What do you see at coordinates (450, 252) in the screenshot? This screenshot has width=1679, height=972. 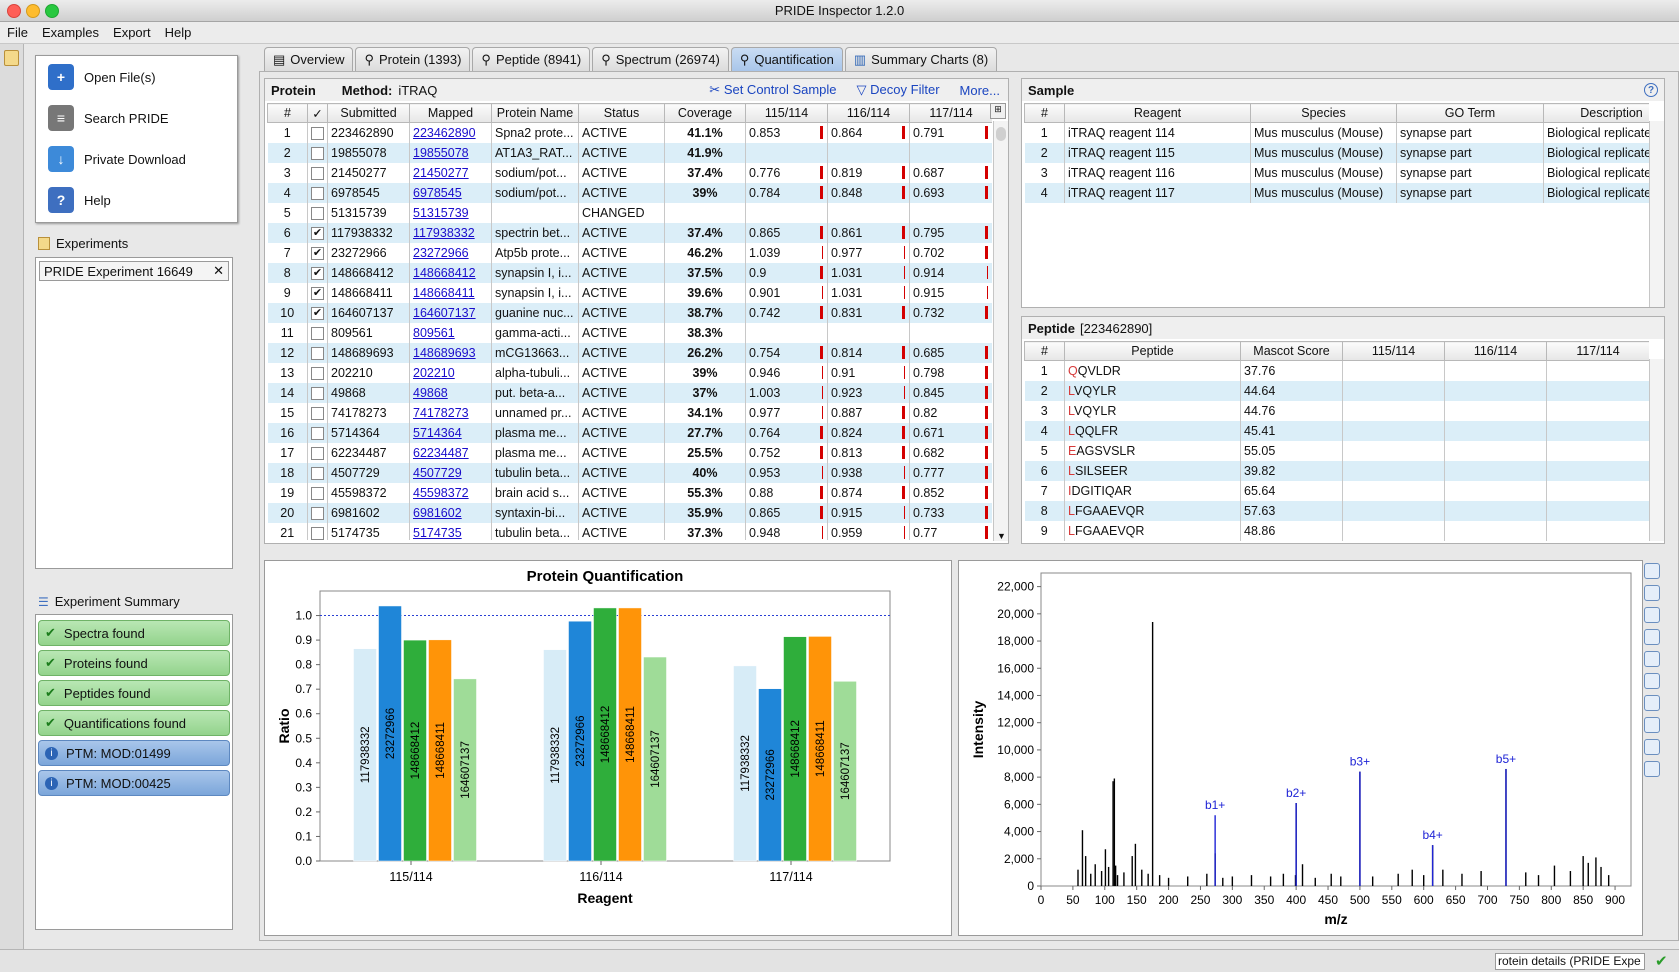 I see `table-cell: 23272966` at bounding box center [450, 252].